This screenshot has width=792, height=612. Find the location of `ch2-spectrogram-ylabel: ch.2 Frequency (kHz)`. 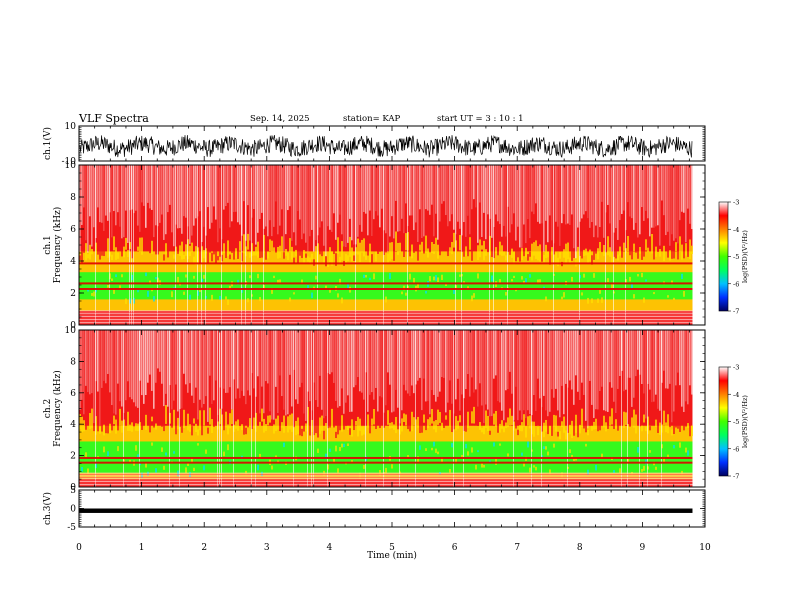

ch2-spectrogram-ylabel: ch.2 Frequency (kHz) is located at coordinates (53, 408).